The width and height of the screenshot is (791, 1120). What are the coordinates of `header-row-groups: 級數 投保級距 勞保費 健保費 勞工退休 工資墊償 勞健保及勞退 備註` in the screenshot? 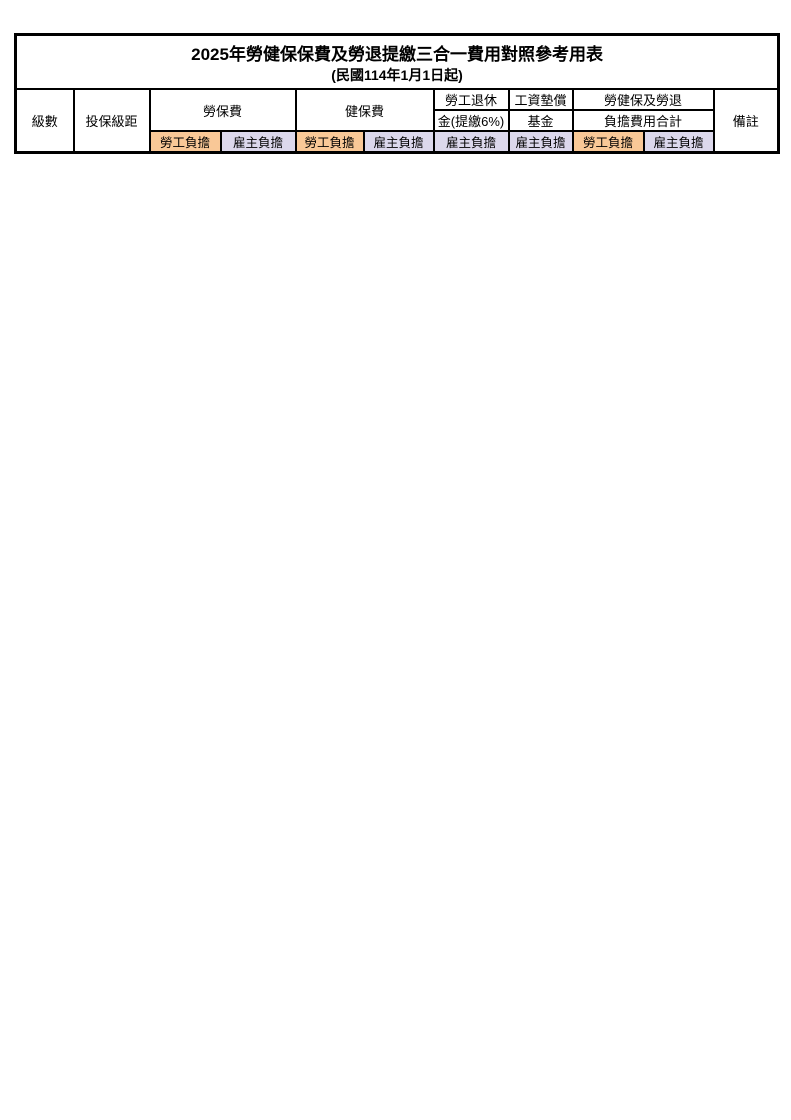 It's located at (397, 121).